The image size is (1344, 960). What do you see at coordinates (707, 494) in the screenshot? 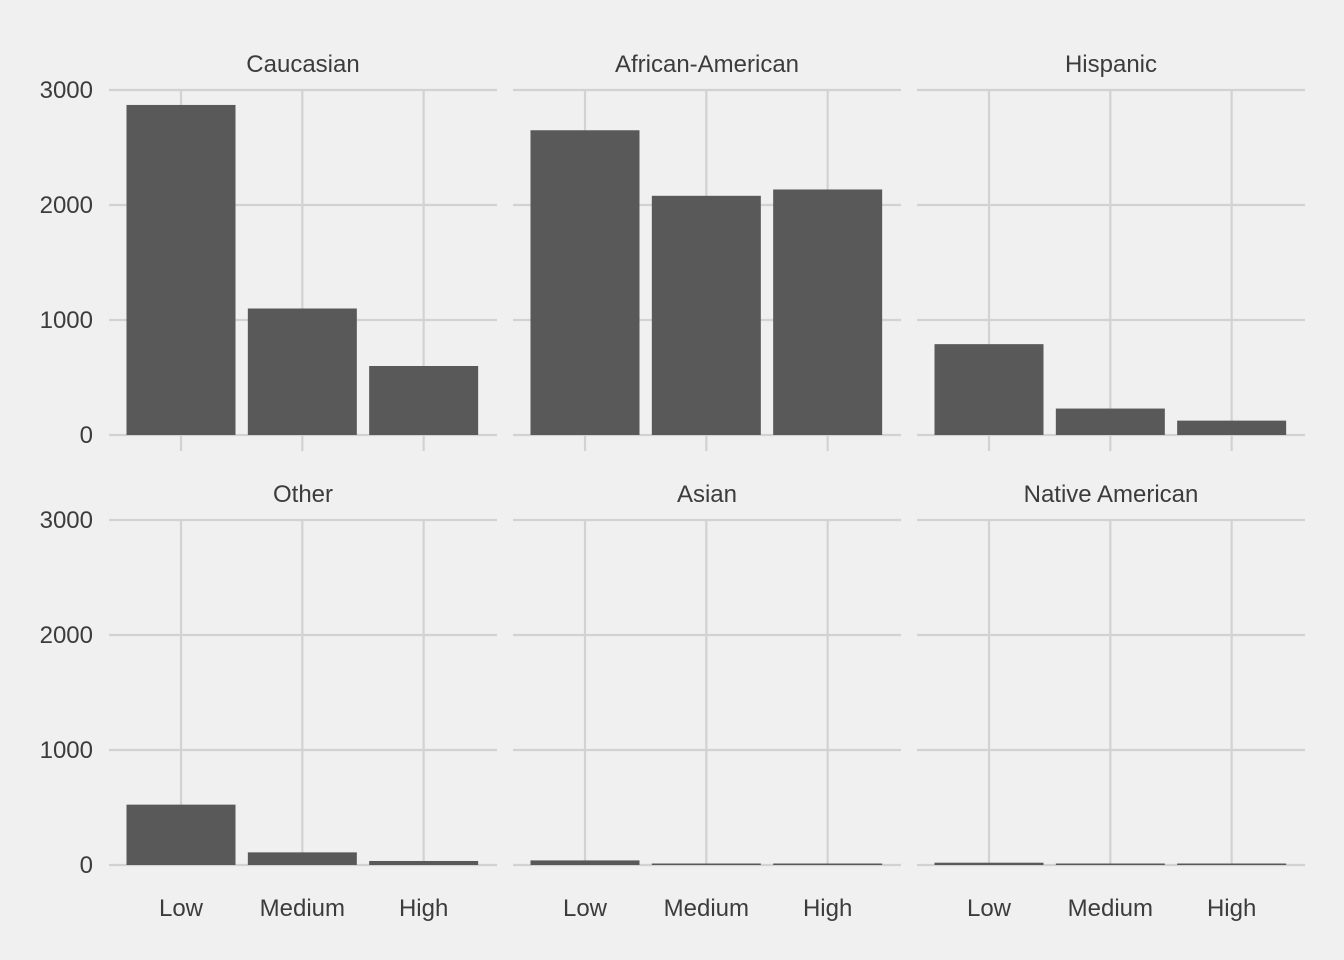
I see `facet-title: Asian` at bounding box center [707, 494].